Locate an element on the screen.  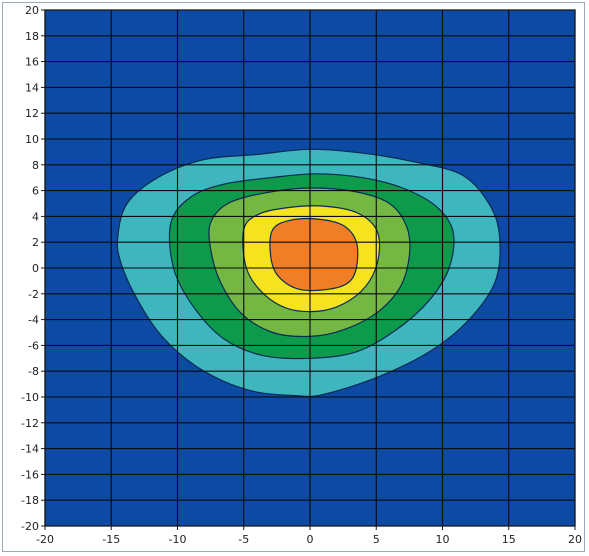
y-tick-label: 18 is located at coordinates (32, 36).